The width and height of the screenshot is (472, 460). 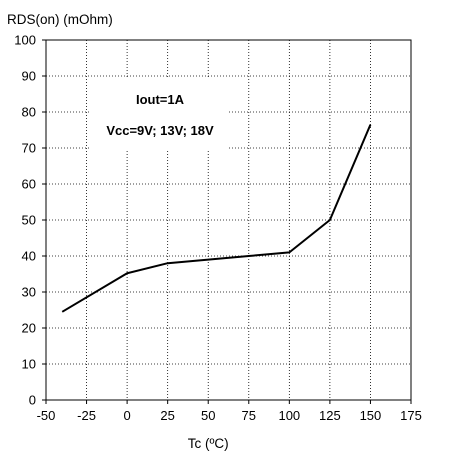 What do you see at coordinates (29, 148) in the screenshot?
I see `y-tick-label: 70` at bounding box center [29, 148].